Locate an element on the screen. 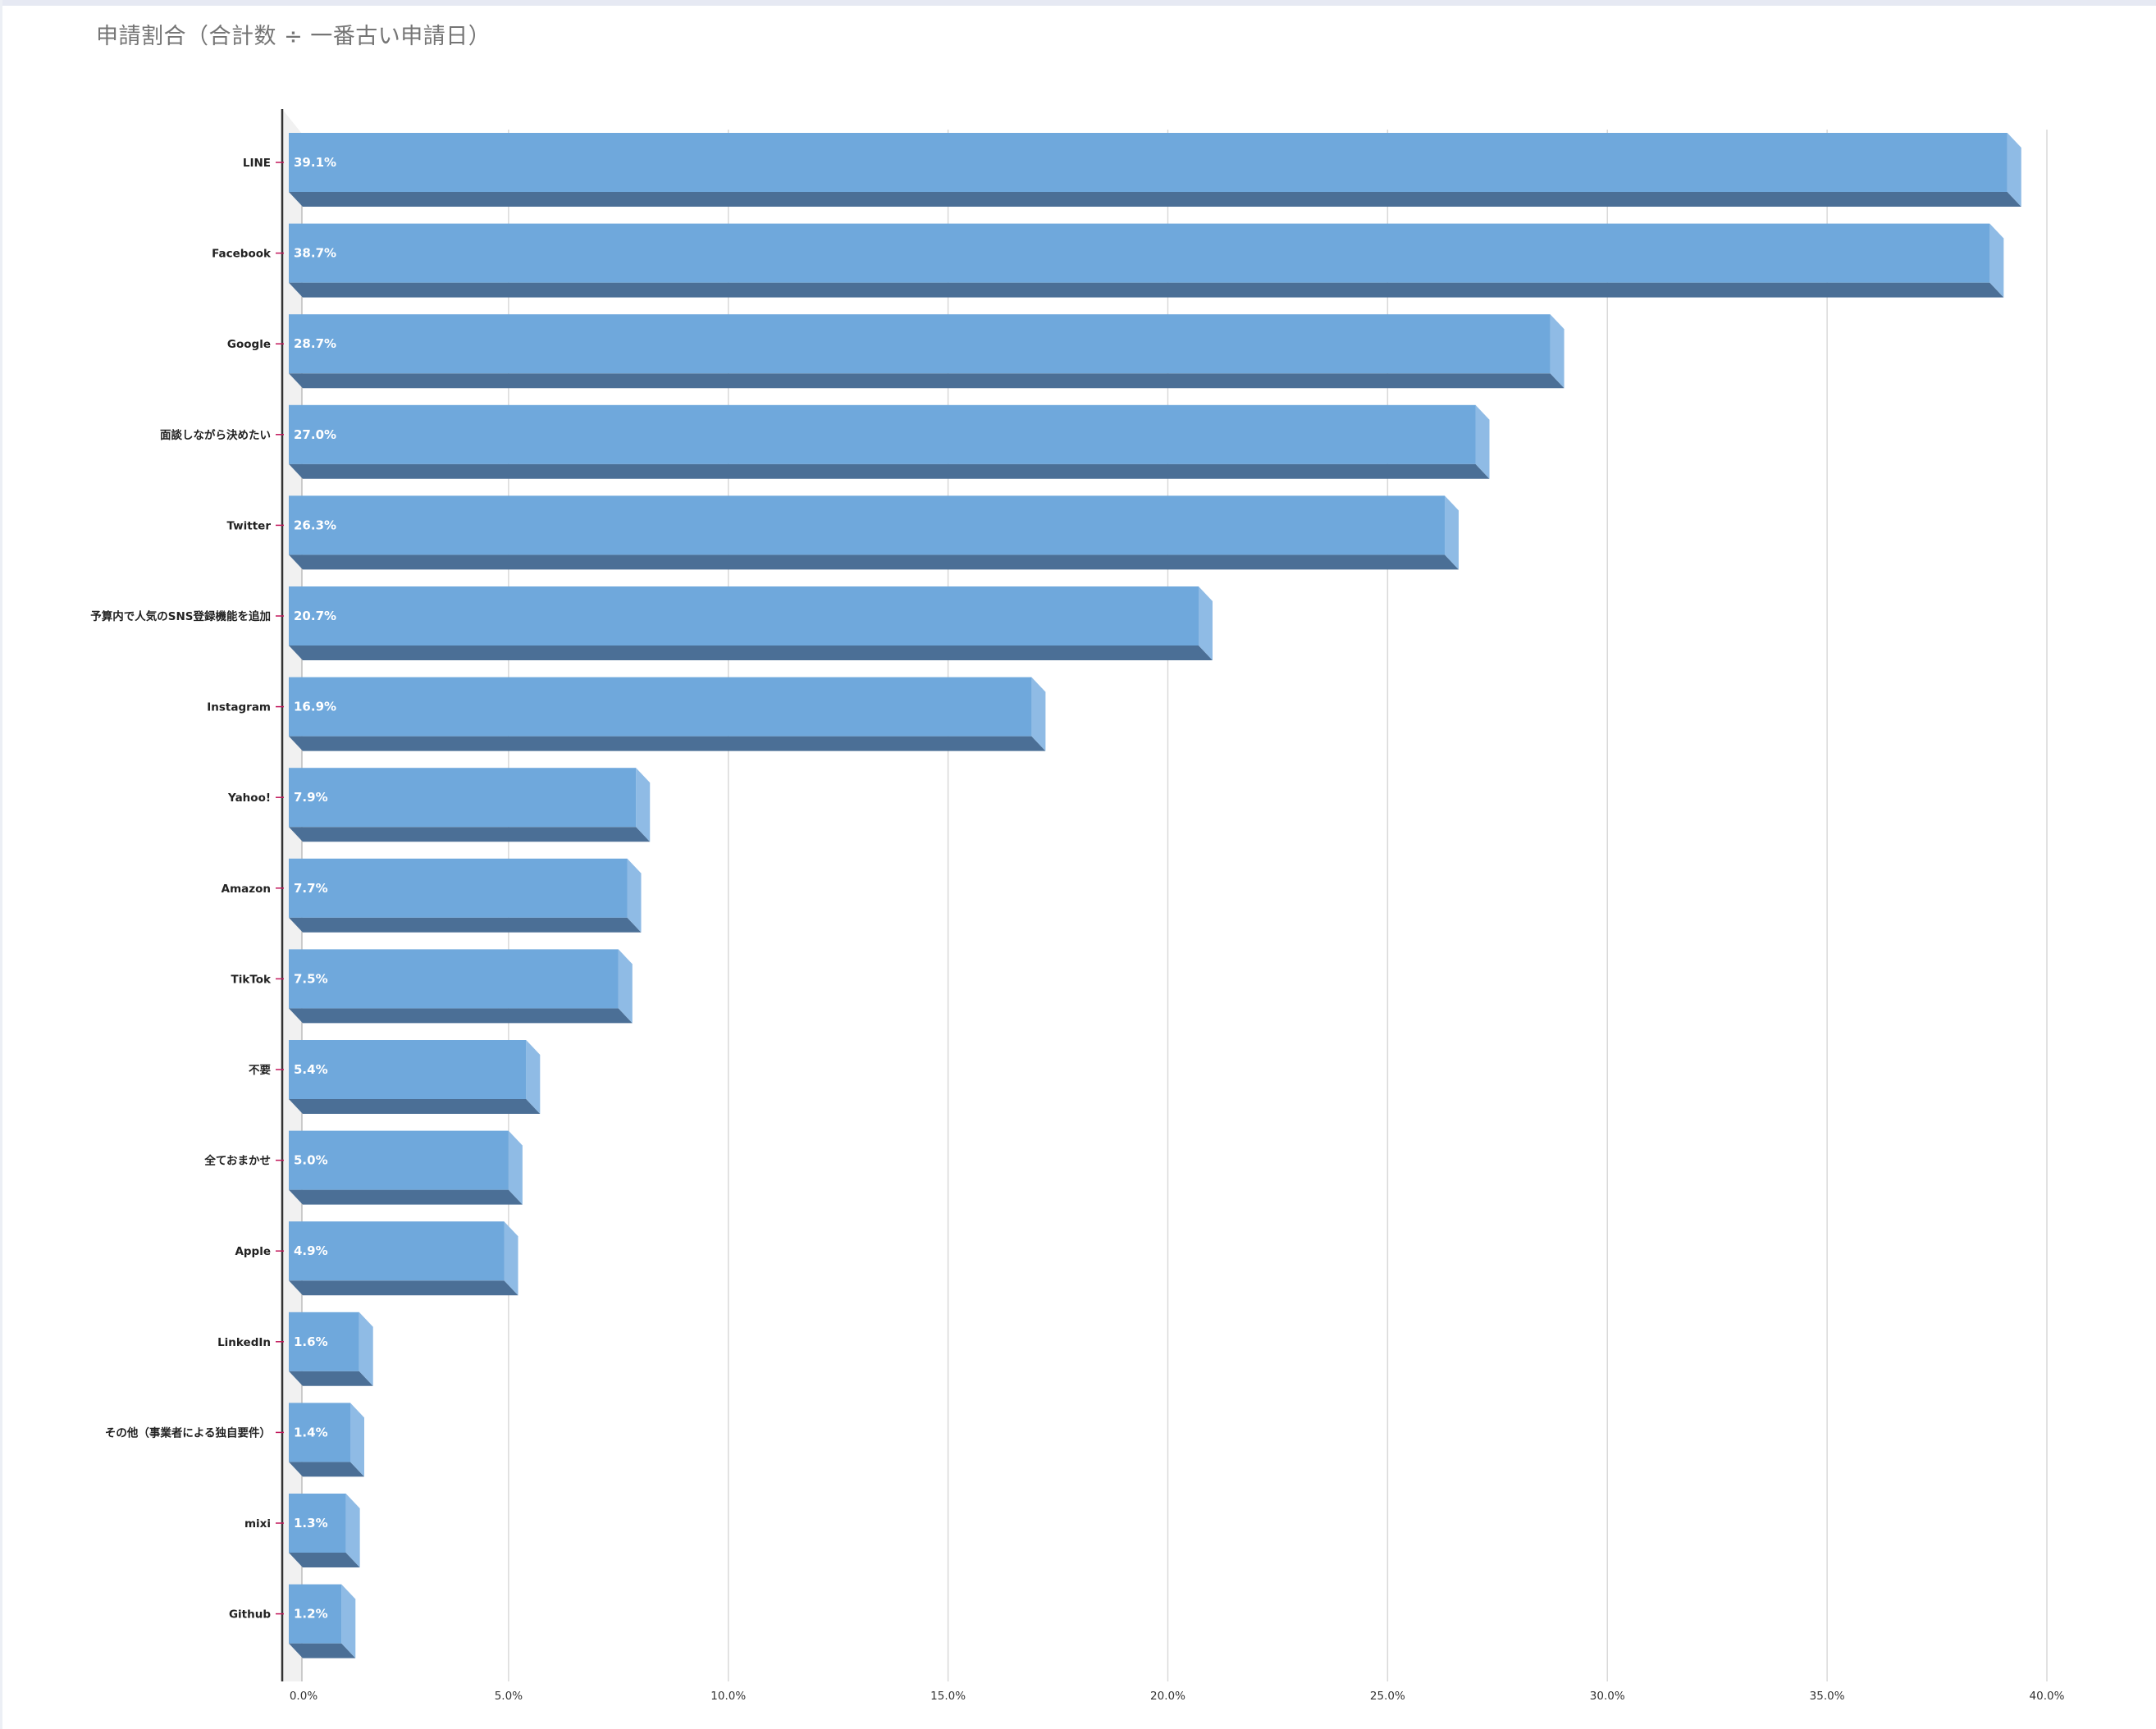 The height and width of the screenshot is (1729, 2156). category-label: Github is located at coordinates (250, 1615).